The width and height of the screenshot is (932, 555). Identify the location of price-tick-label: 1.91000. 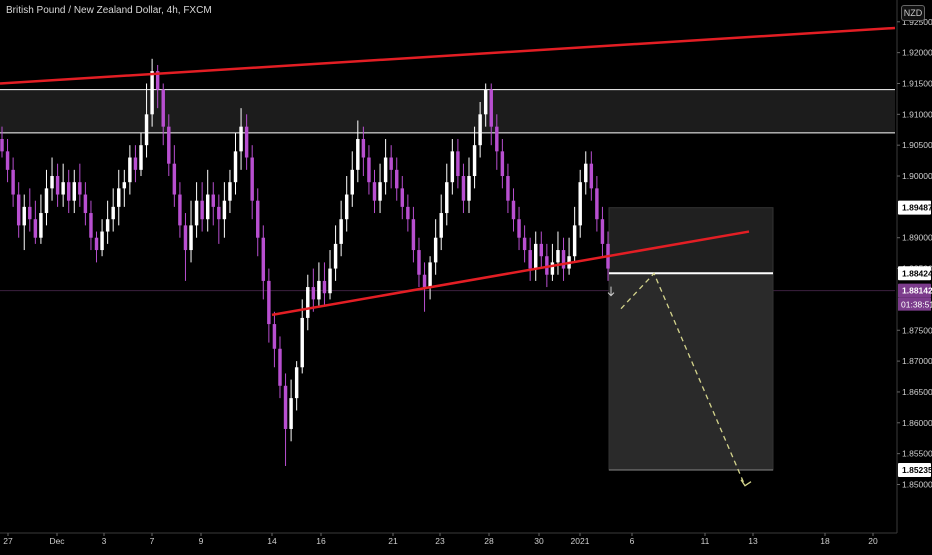
(917, 114).